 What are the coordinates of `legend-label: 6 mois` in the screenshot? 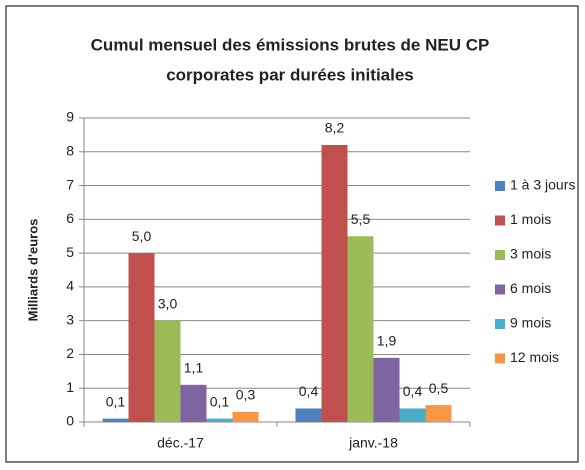 It's located at (530, 288).